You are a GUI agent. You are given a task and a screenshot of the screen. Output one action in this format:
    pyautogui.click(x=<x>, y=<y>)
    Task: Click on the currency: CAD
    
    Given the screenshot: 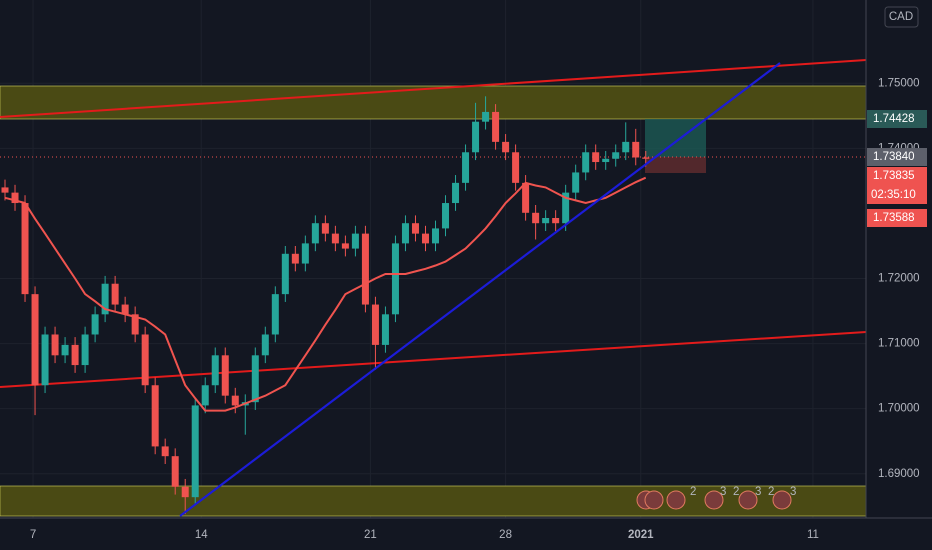 What is the action you would take?
    pyautogui.click(x=901, y=17)
    